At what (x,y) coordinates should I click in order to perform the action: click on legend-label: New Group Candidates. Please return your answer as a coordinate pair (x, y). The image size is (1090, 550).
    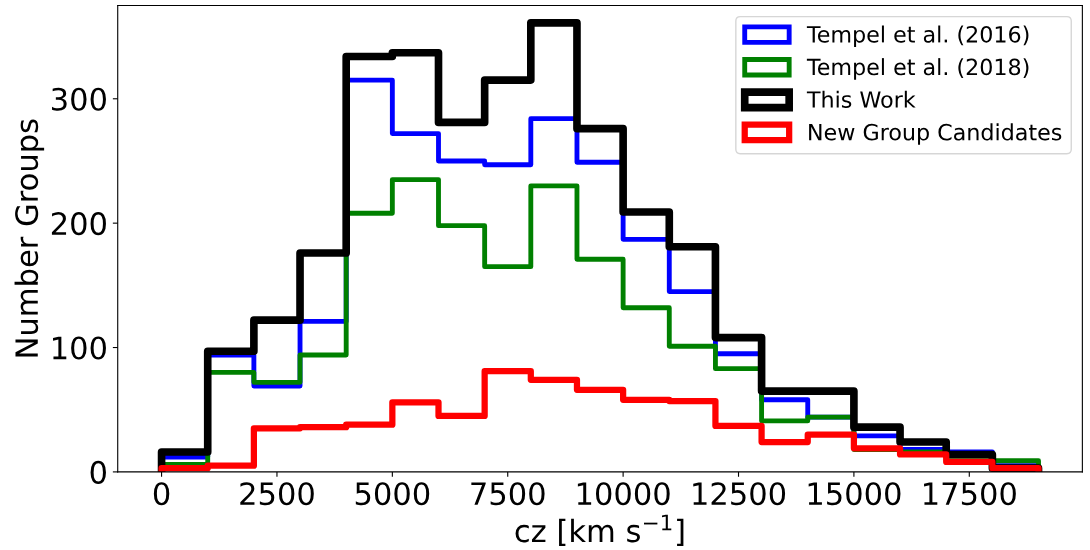
    Looking at the image, I should click on (935, 134).